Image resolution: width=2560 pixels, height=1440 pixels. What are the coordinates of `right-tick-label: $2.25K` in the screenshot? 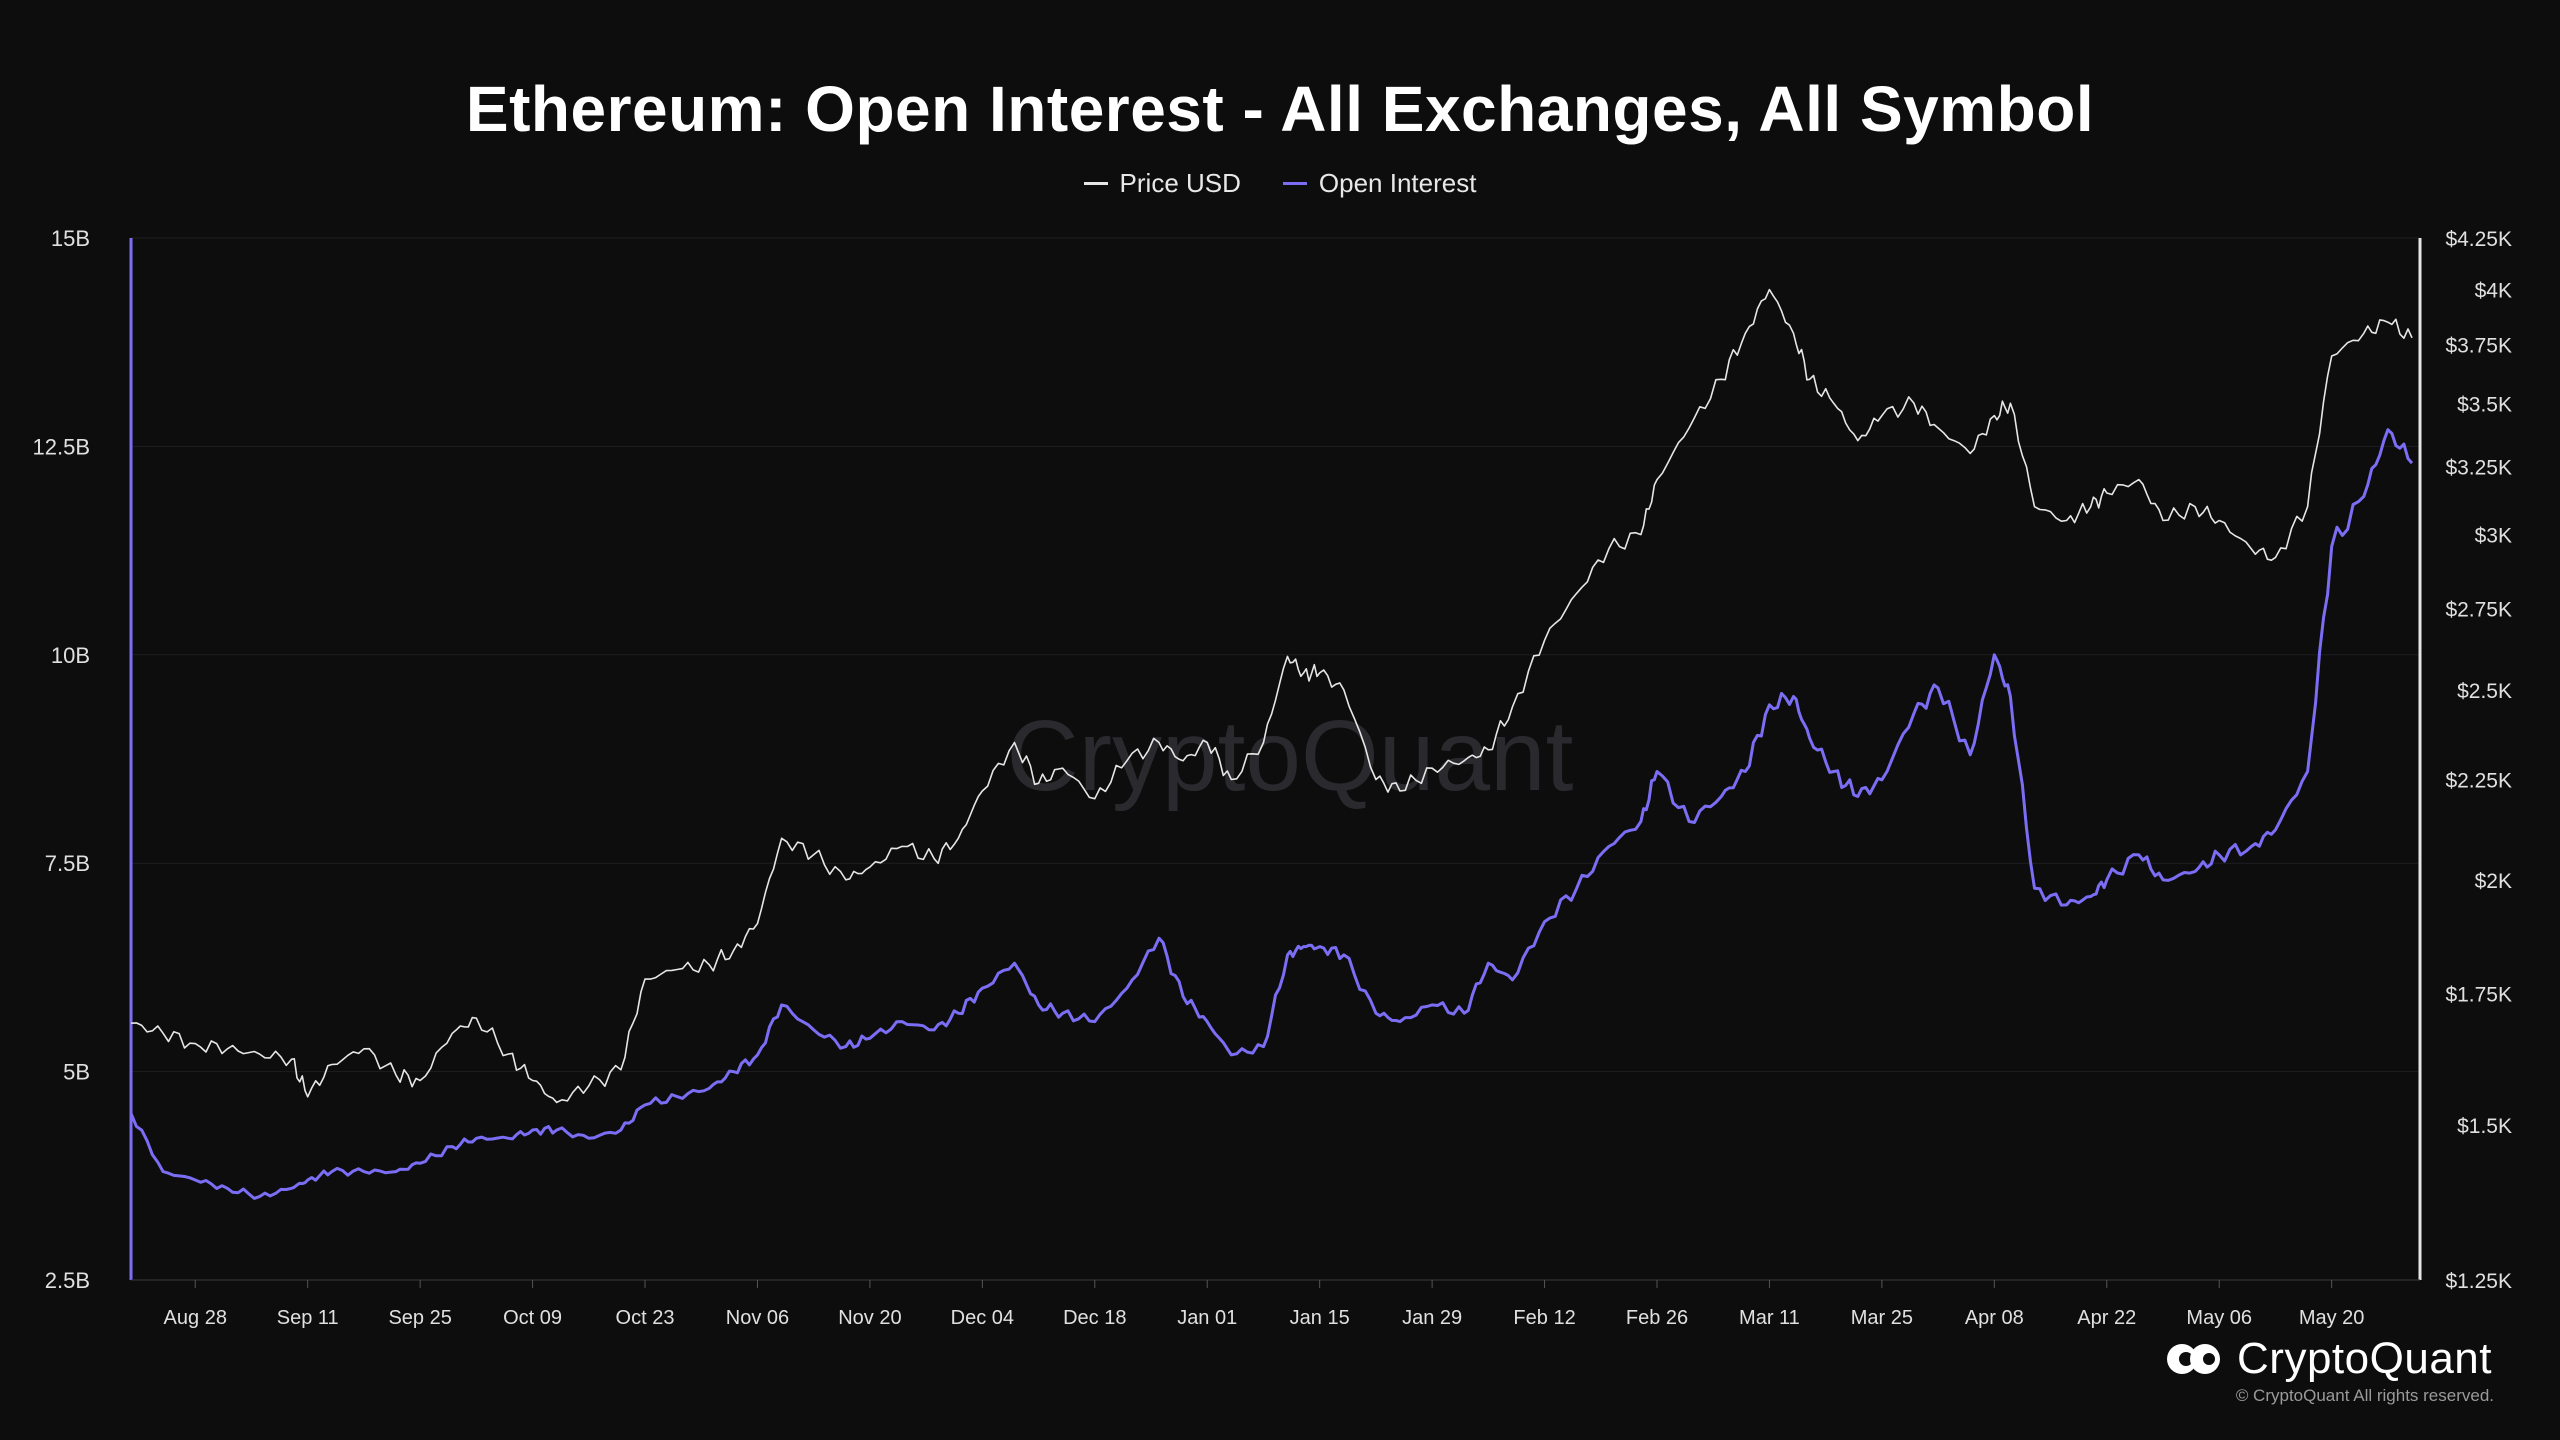 It's located at (2478, 781).